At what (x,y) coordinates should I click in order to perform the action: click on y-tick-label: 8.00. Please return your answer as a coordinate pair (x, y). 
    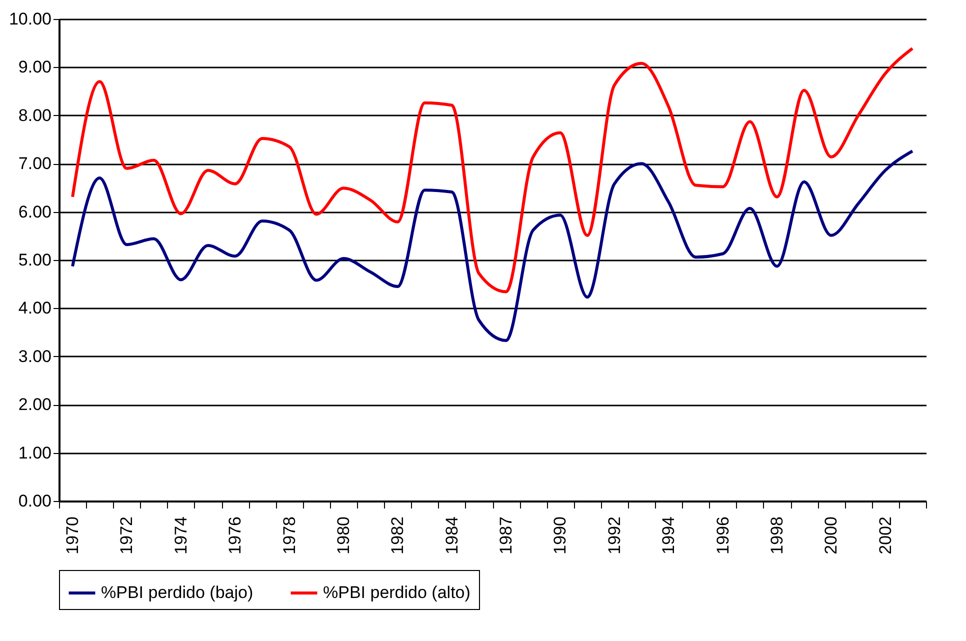
    Looking at the image, I should click on (35, 115).